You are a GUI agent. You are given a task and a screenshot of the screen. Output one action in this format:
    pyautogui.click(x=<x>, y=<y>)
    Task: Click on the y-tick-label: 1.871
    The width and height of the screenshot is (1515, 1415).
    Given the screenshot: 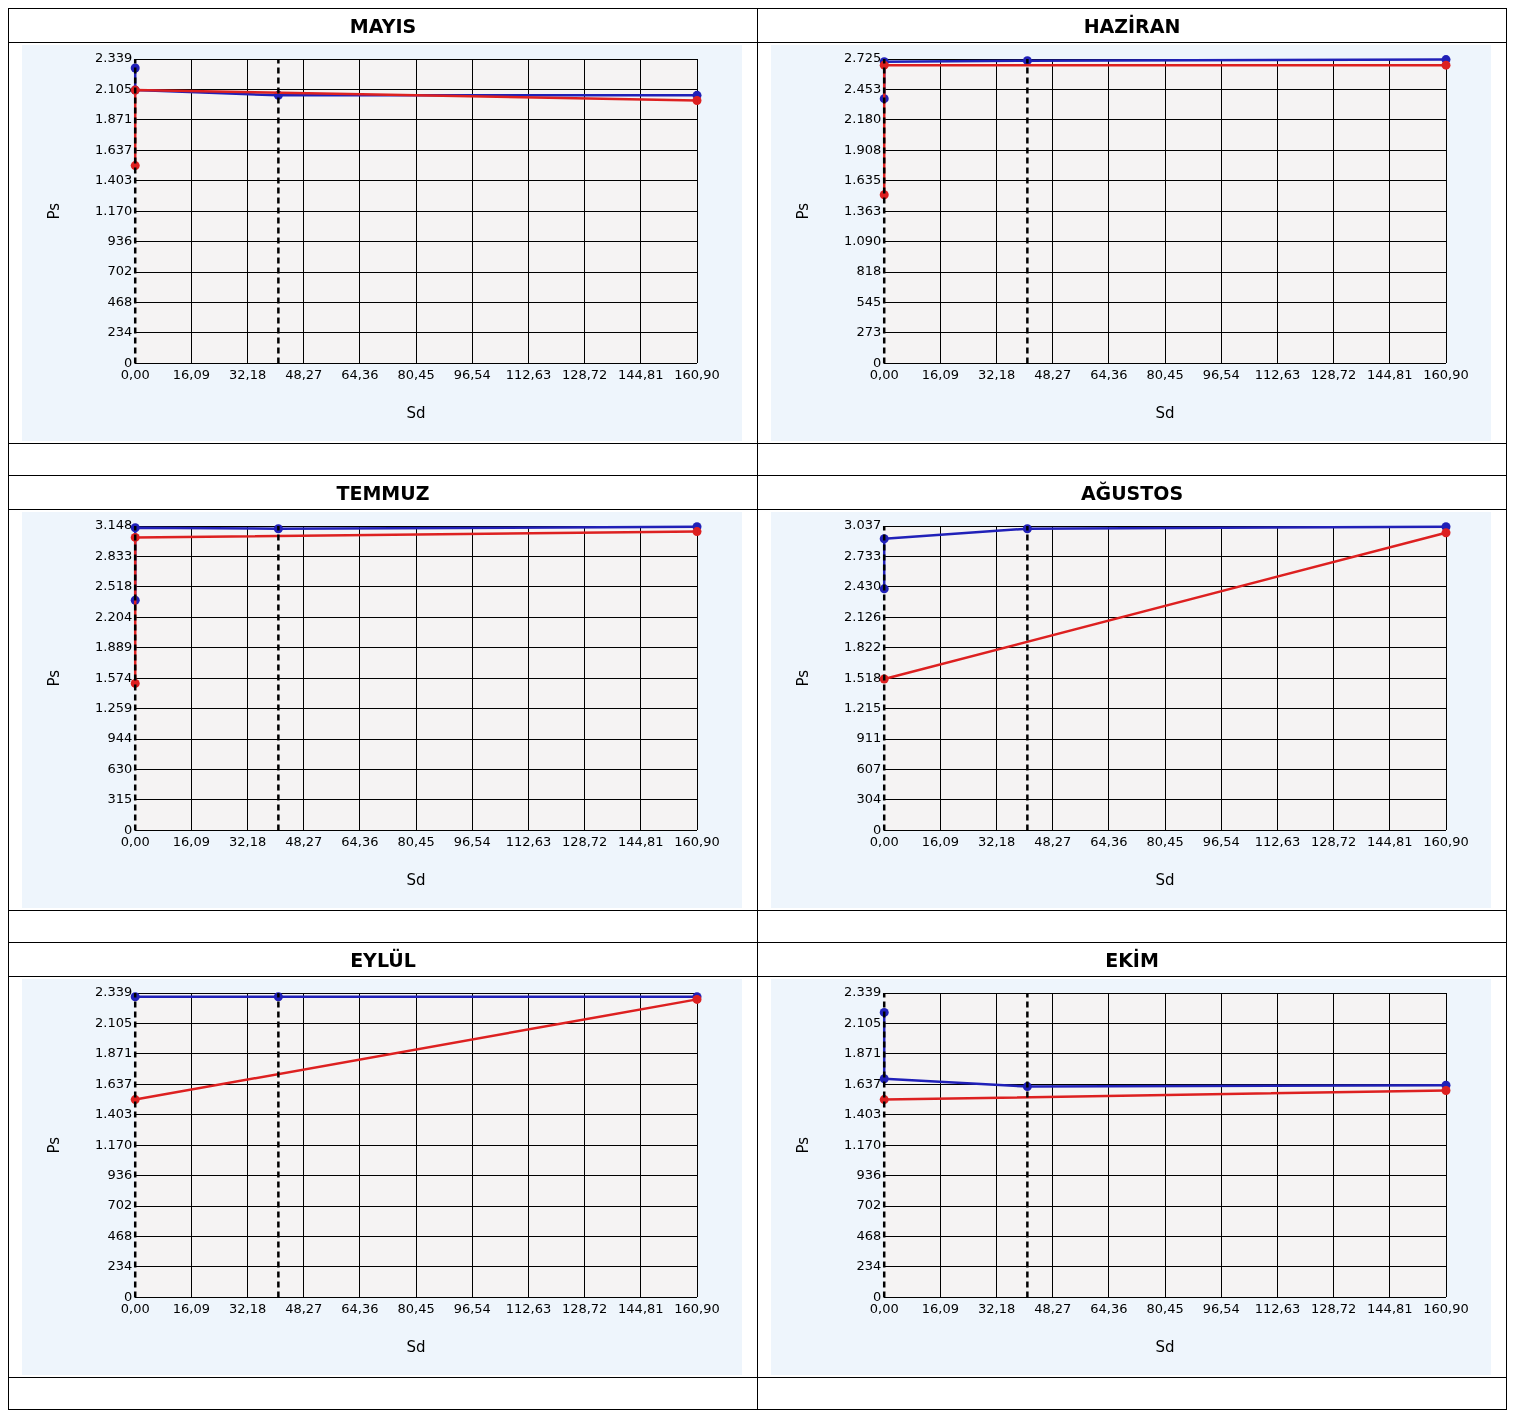 What is the action you would take?
    pyautogui.click(x=863, y=1053)
    